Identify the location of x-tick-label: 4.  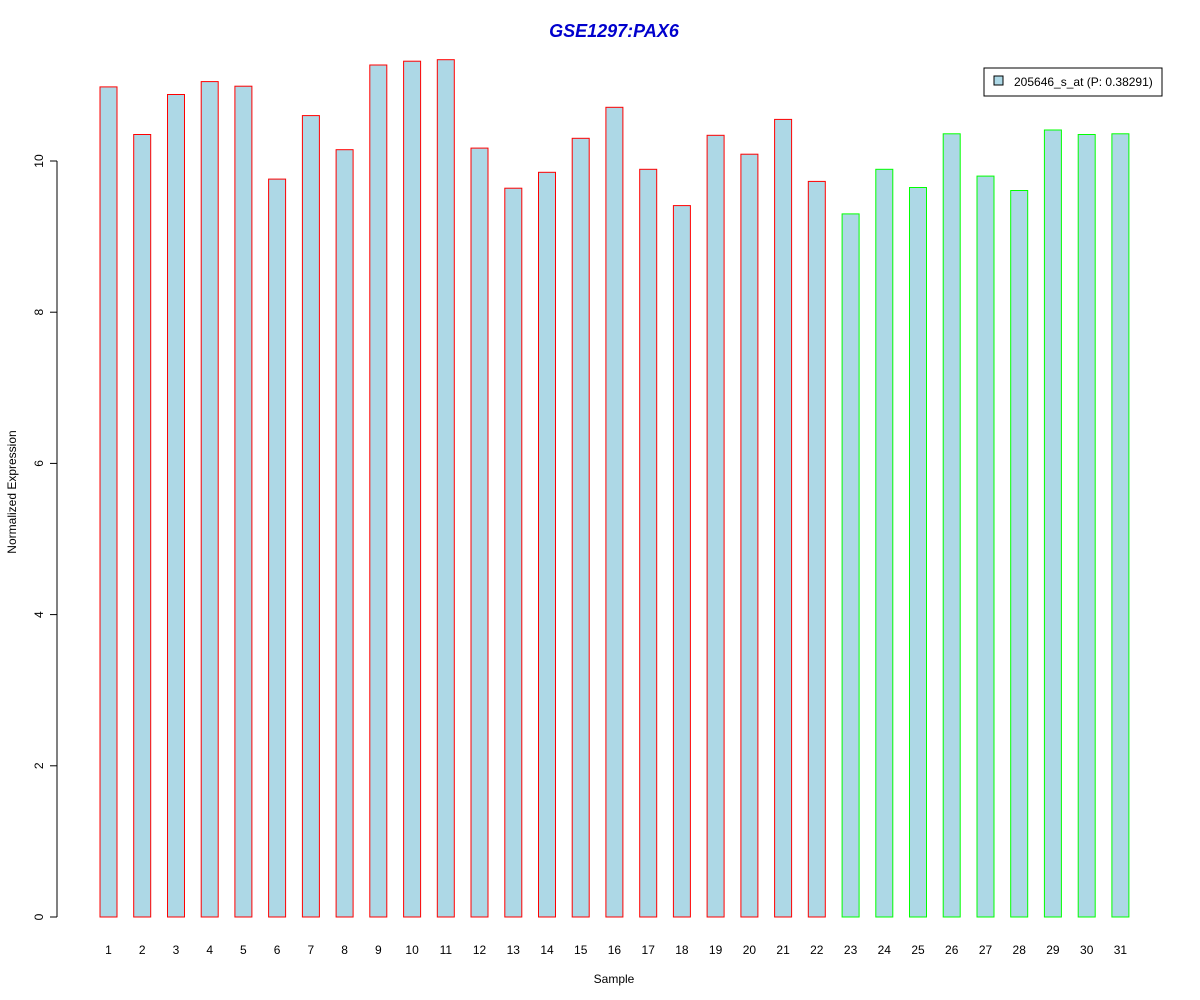
(209, 950).